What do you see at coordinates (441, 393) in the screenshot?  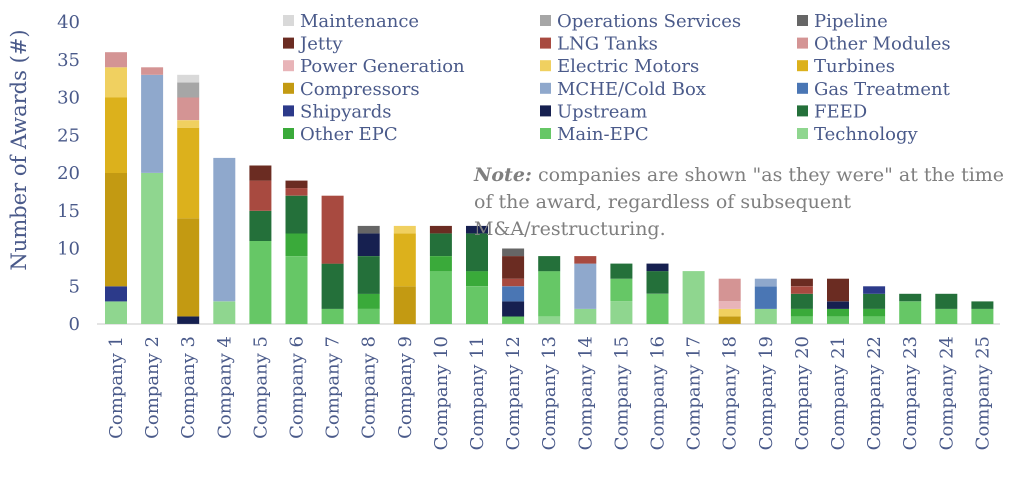 I see `x-tick-label: Company 10` at bounding box center [441, 393].